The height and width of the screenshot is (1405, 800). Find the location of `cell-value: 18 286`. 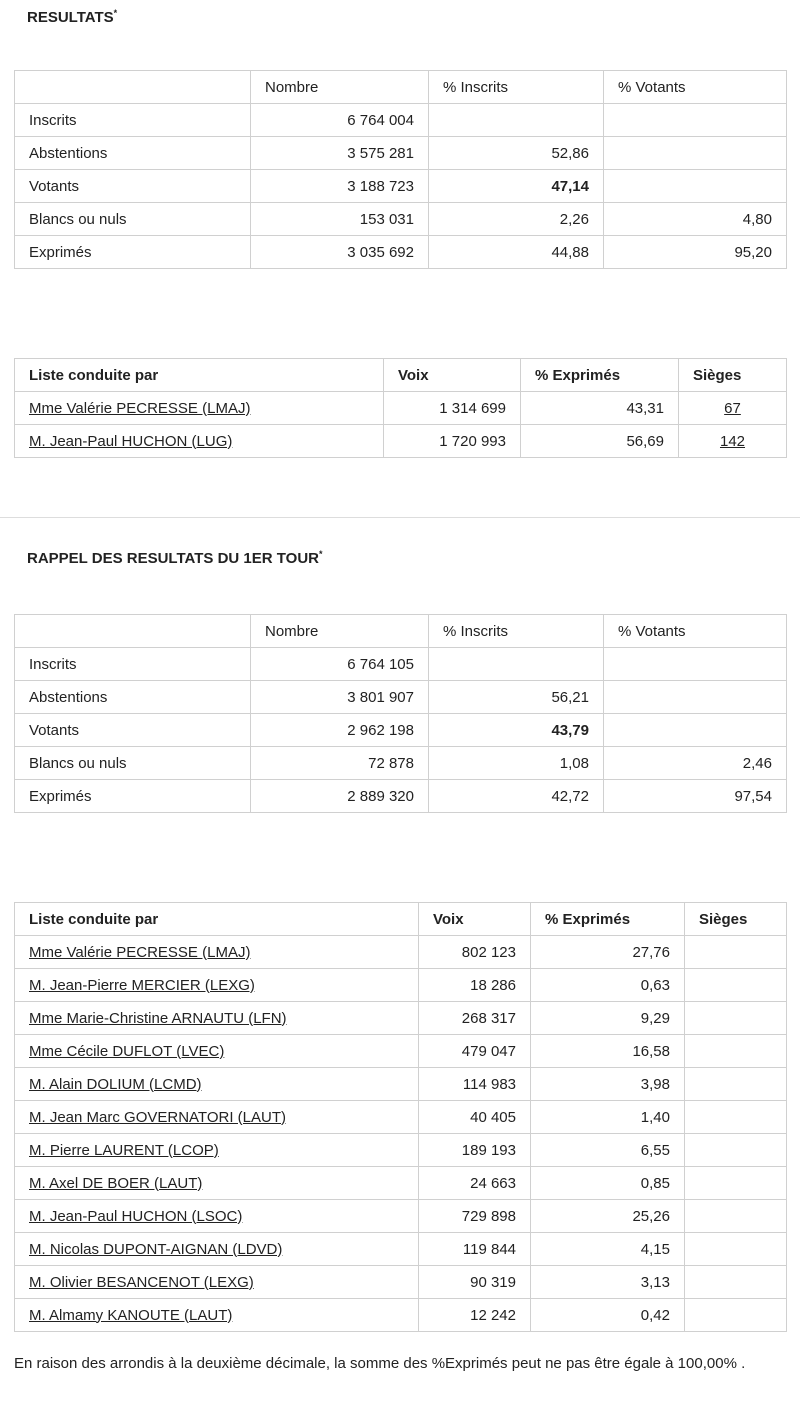

cell-value: 18 286 is located at coordinates (474, 985).